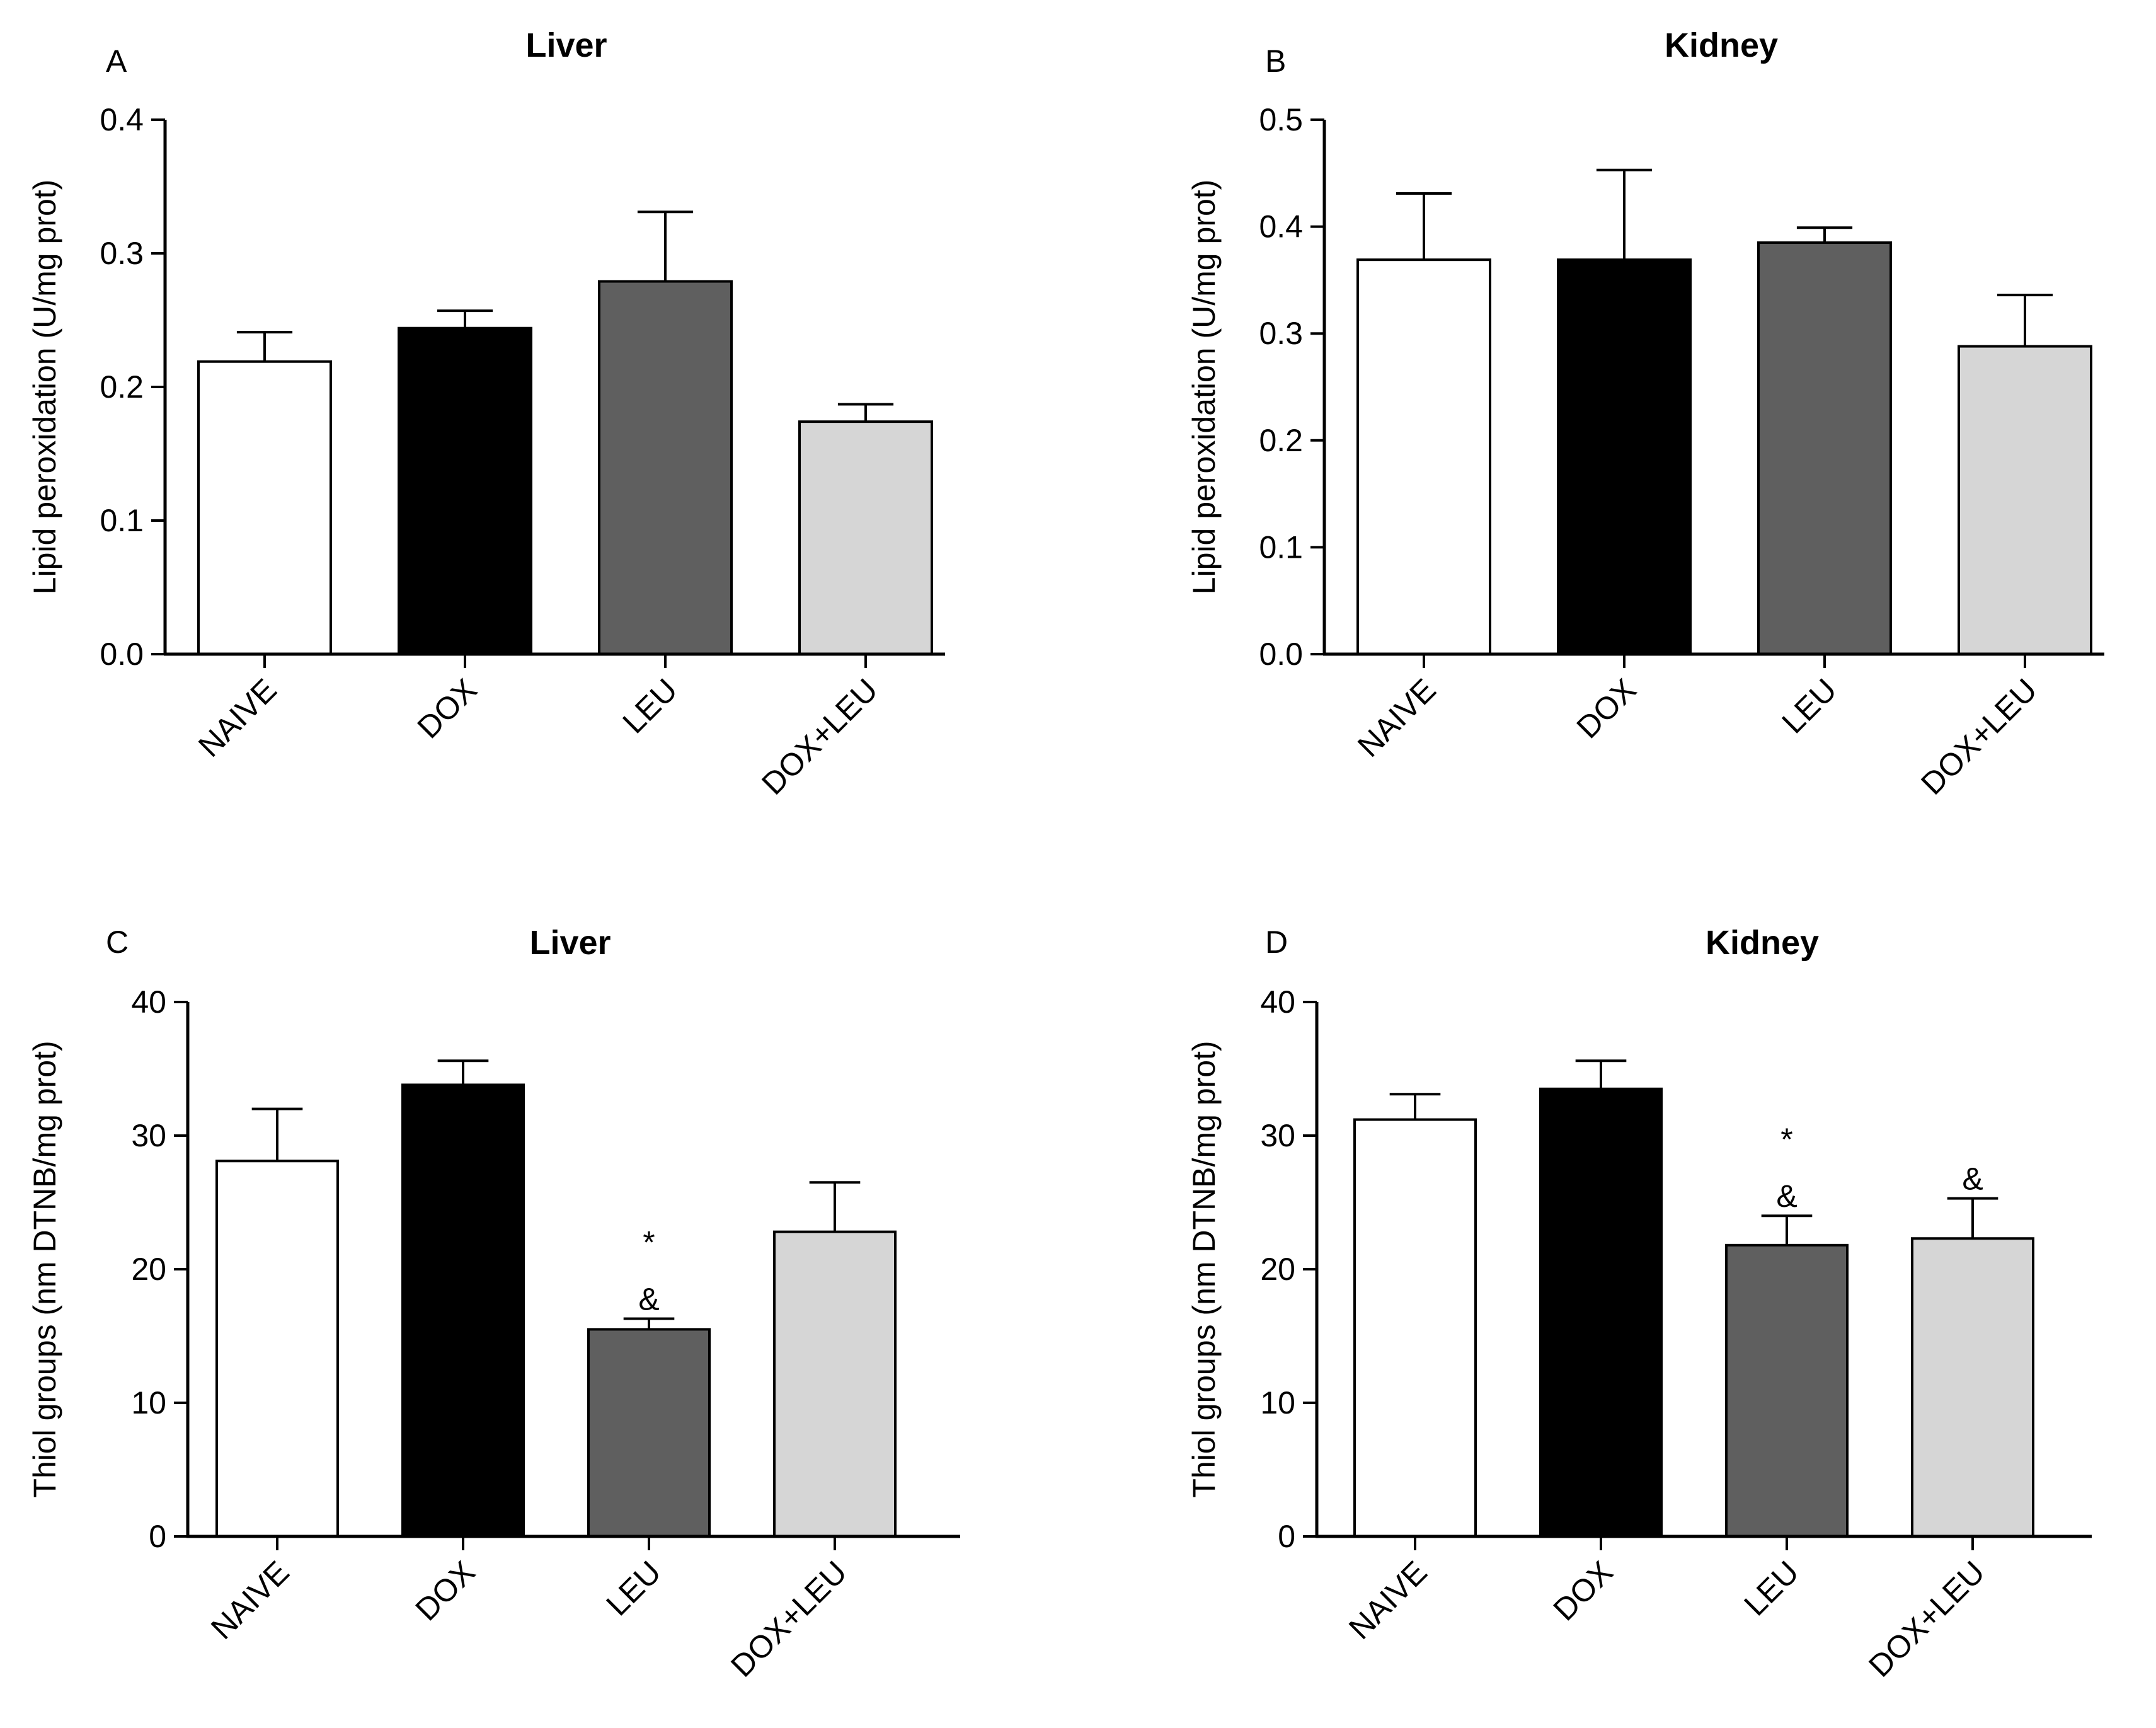 Image resolution: width=2156 pixels, height=1728 pixels. Describe the element at coordinates (116, 61) in the screenshot. I see `panel-letter: A` at that location.